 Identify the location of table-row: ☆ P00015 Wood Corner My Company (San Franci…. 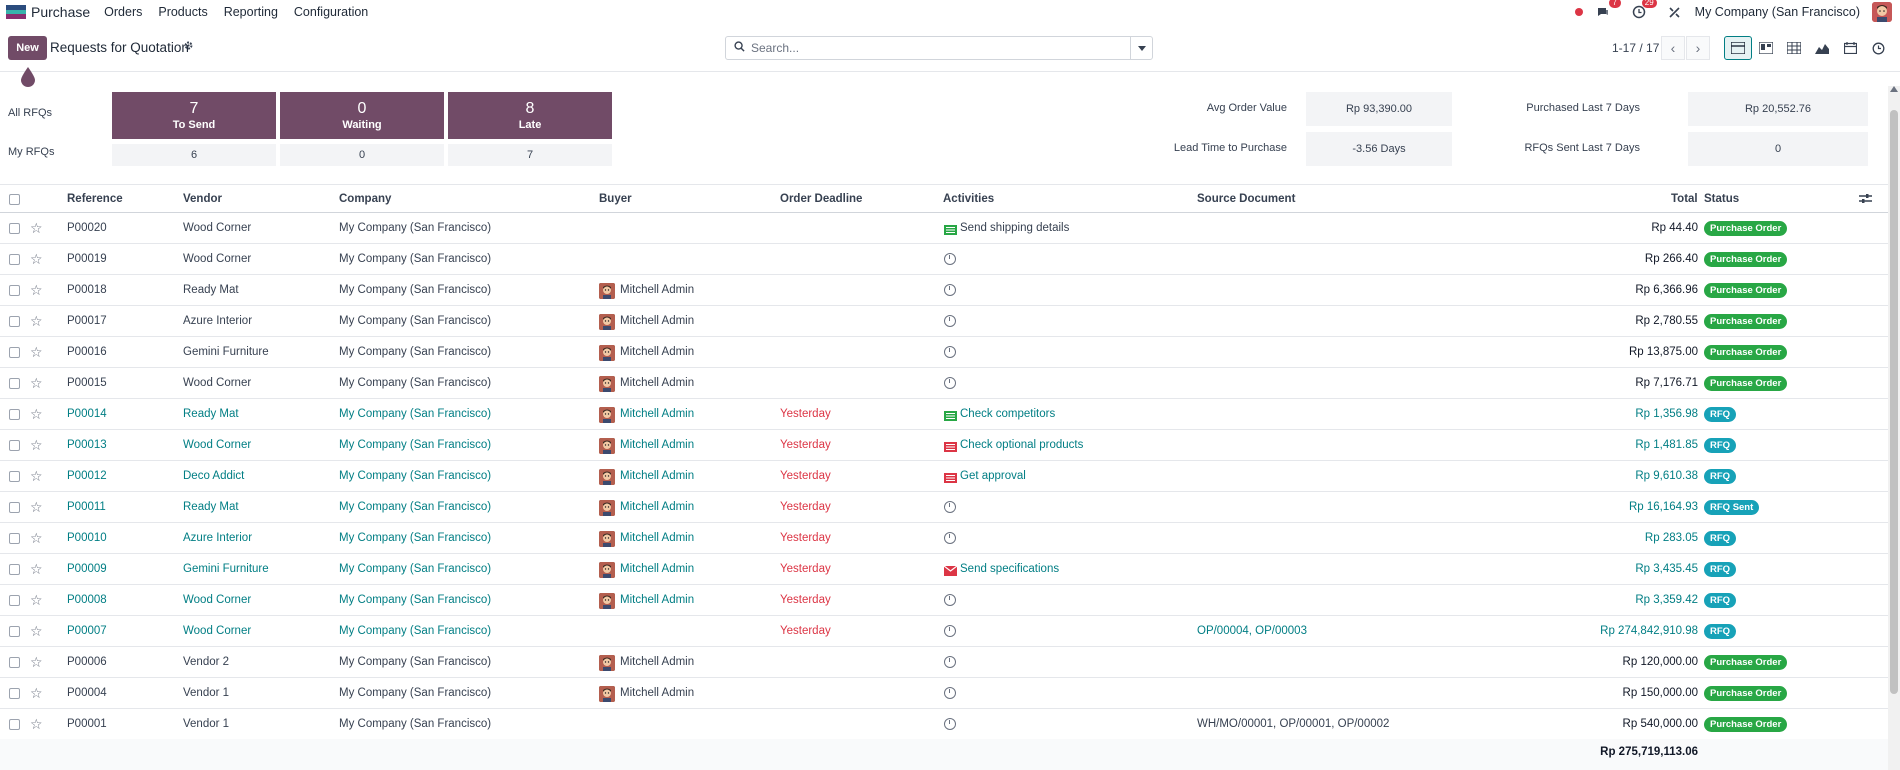
(944, 383).